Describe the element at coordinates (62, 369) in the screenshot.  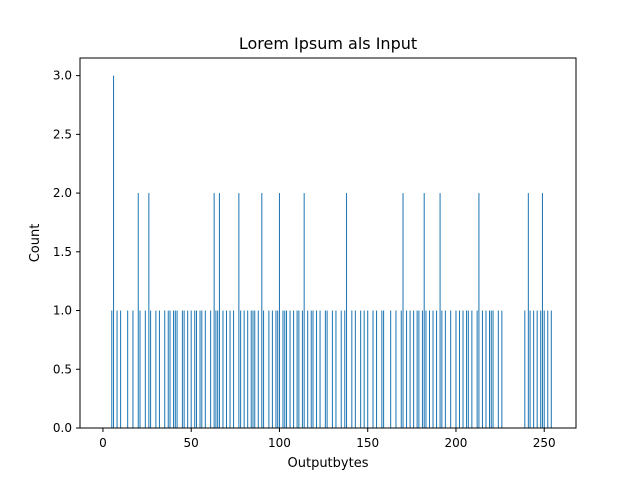
I see `y-tick-label: 0.5` at that location.